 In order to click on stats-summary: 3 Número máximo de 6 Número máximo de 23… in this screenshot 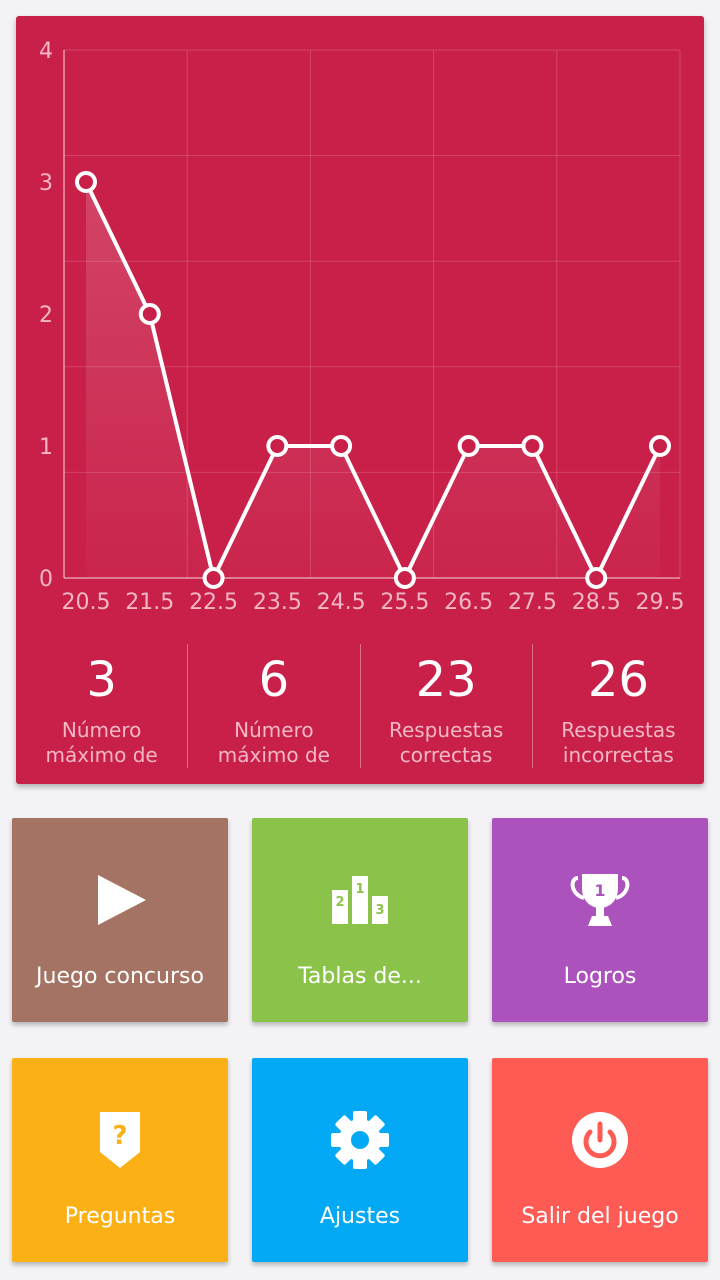, I will do `click(360, 706)`.